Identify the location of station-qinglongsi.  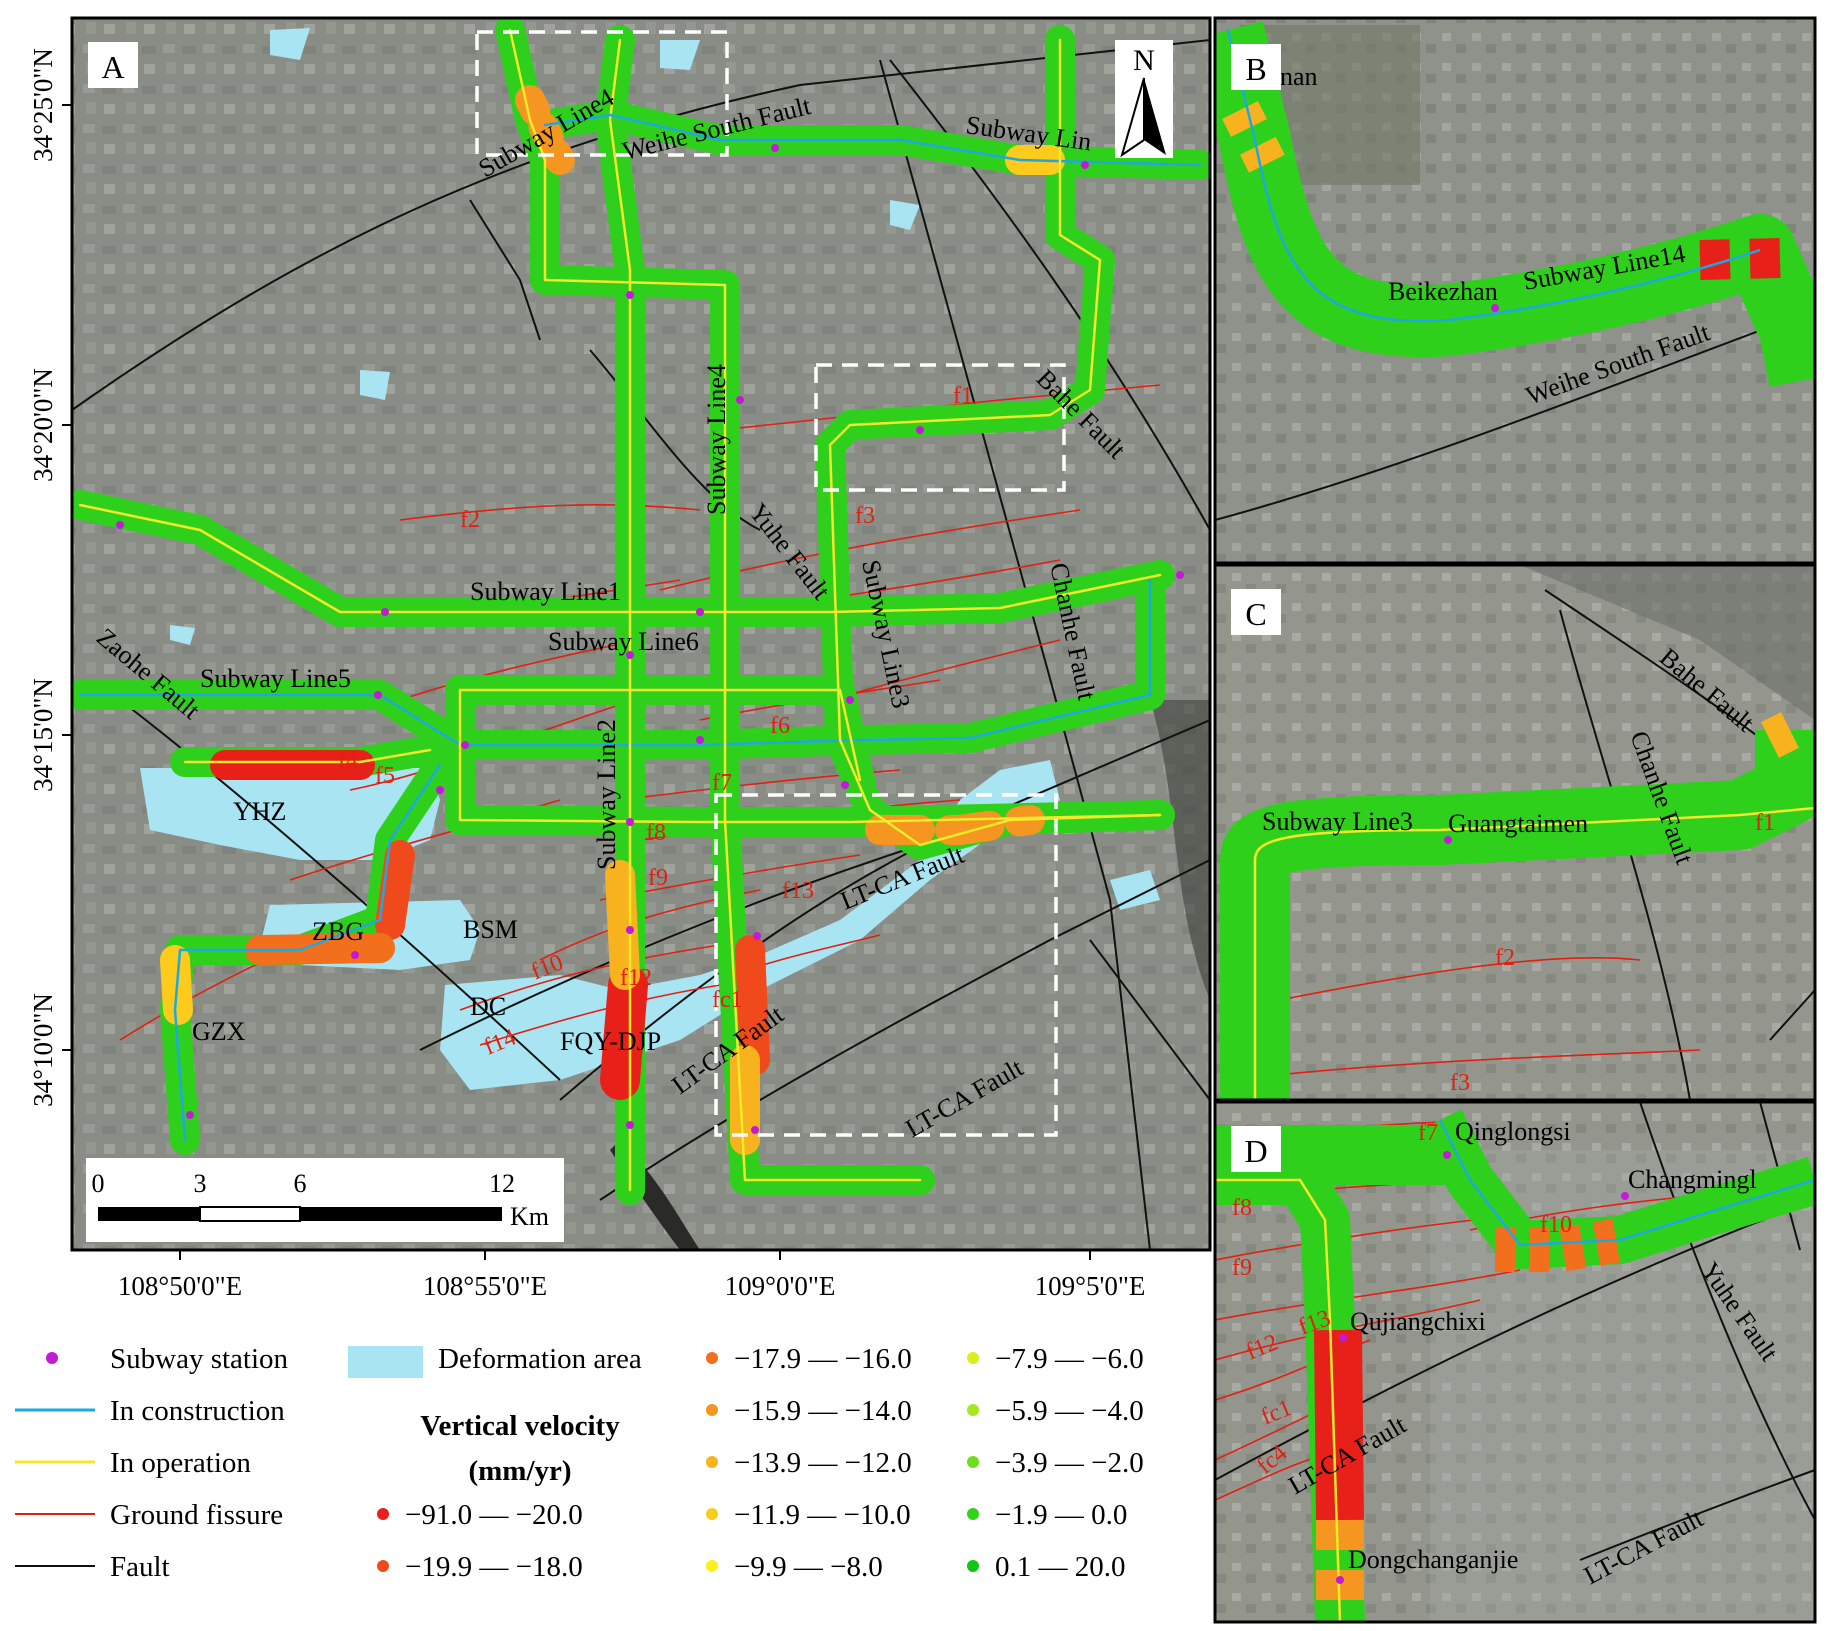
(1447, 1155).